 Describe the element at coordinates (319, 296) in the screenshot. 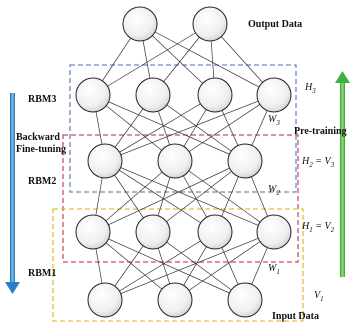

I see `v1-label: V1` at that location.